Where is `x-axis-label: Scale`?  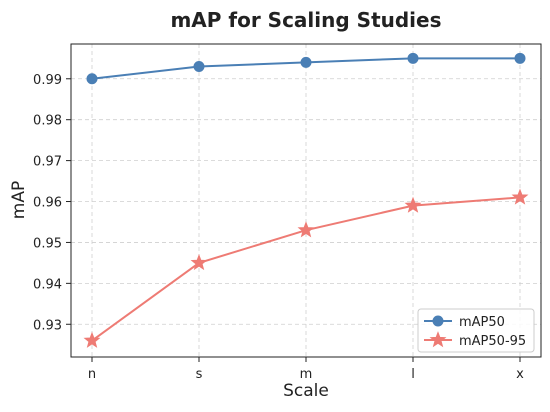
x-axis-label: Scale is located at coordinates (306, 391).